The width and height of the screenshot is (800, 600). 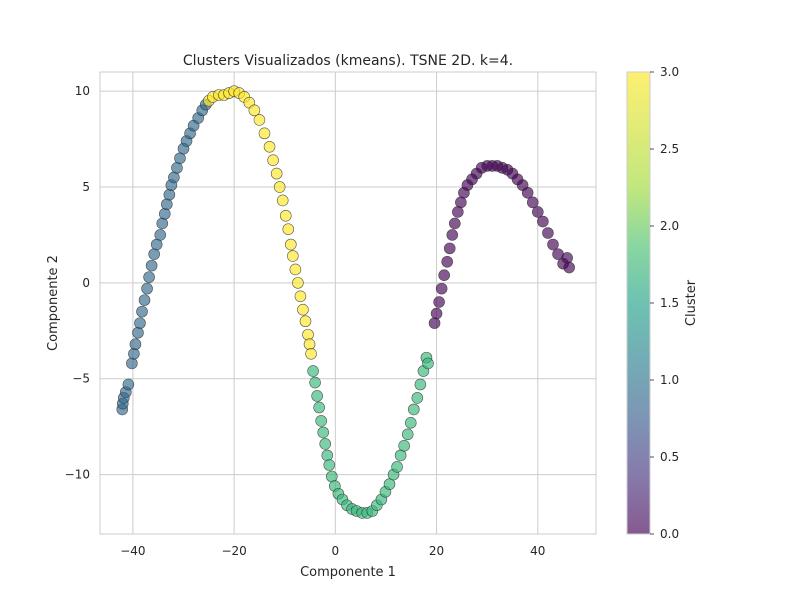 I want to click on y-tick-label: 10, so click(x=82, y=91).